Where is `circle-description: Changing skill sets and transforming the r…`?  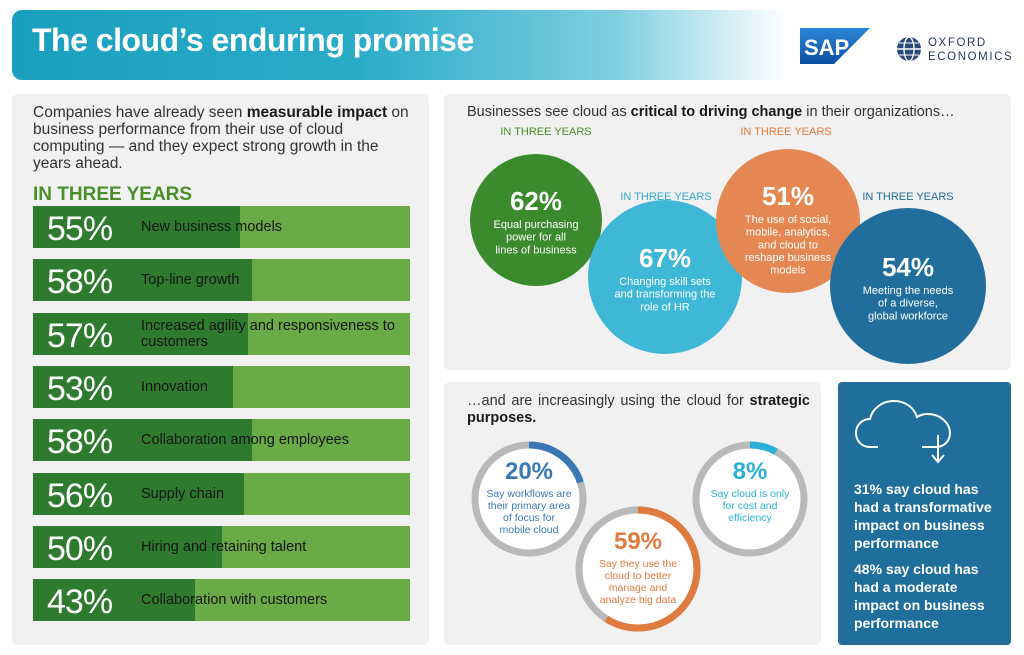
circle-description: Changing skill sets and transforming the r… is located at coordinates (665, 294).